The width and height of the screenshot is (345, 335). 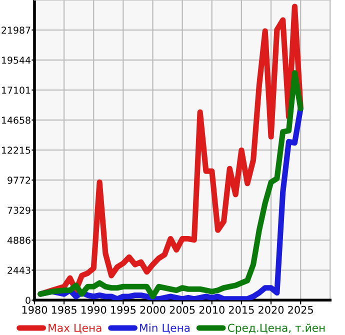 I want to click on y-tick-label: 19544, so click(x=16, y=60).